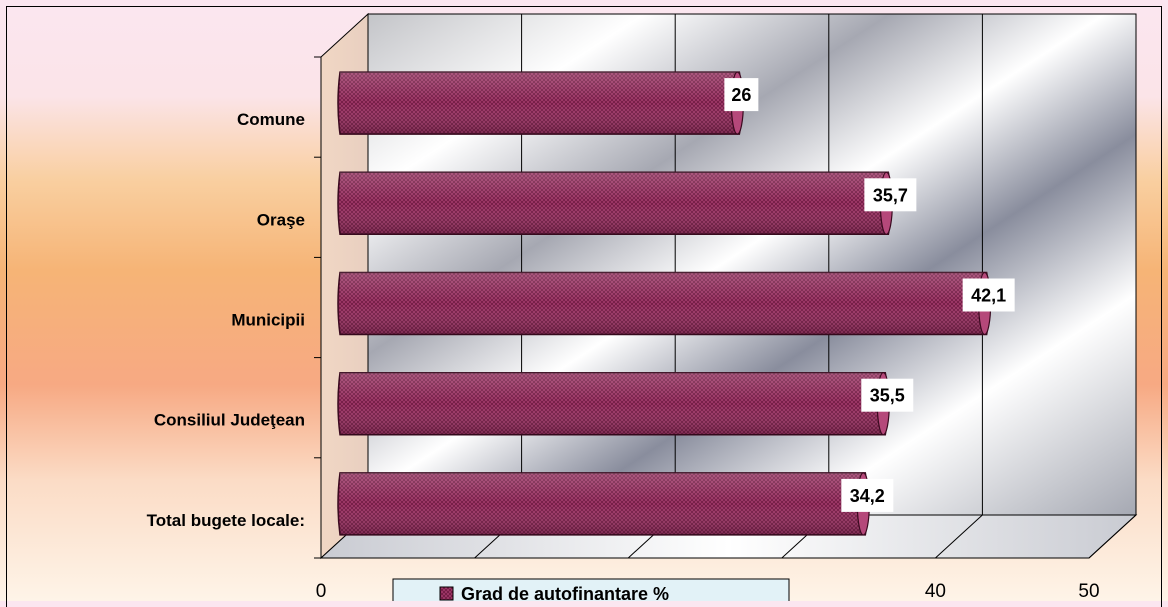  I want to click on data-label: 26, so click(741, 95).